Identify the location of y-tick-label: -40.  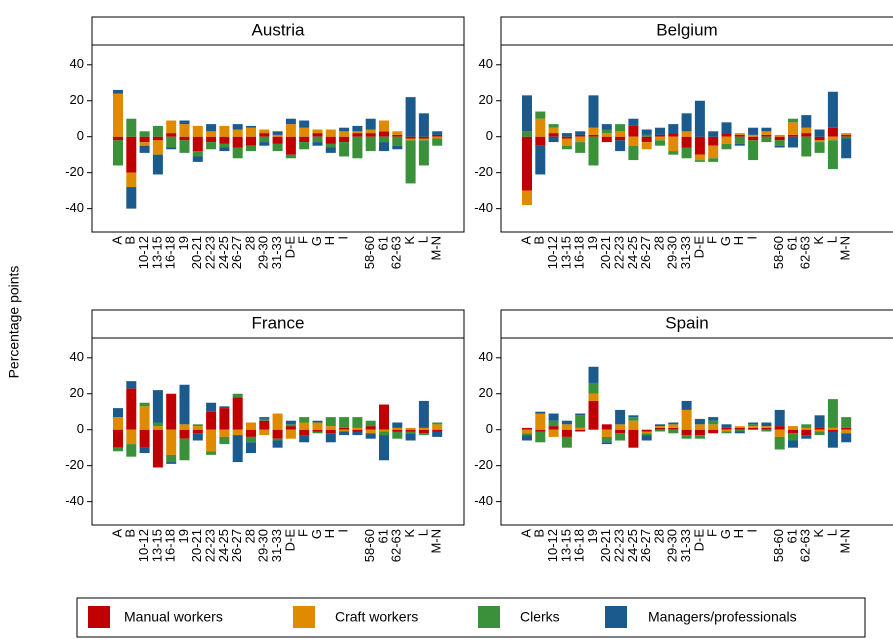
(483, 207).